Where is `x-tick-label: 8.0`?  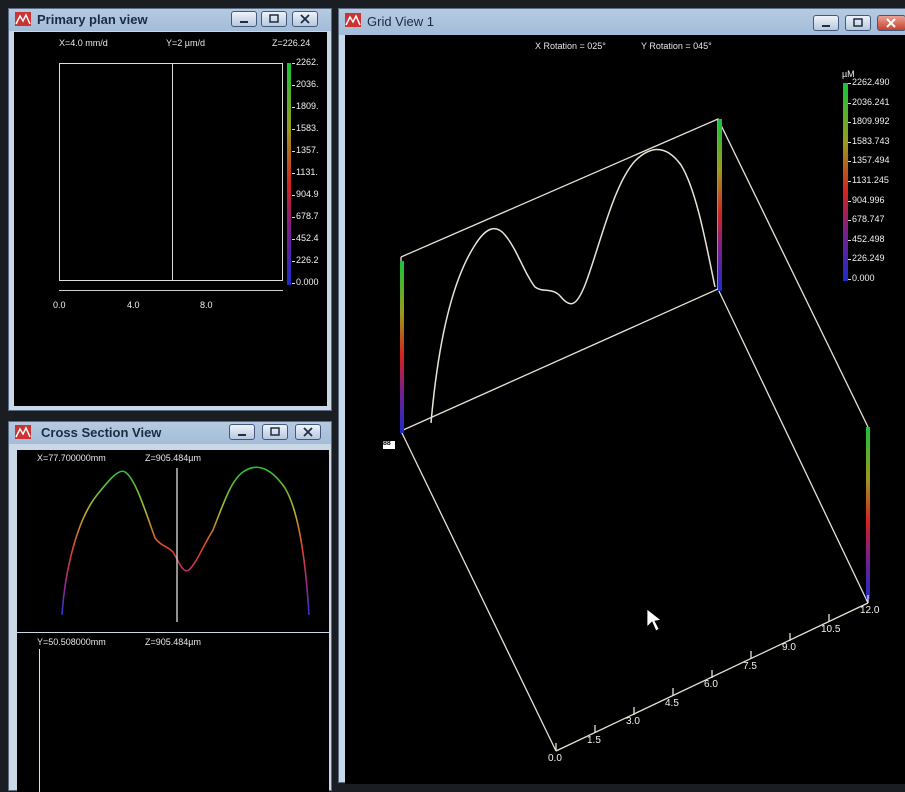
x-tick-label: 8.0 is located at coordinates (206, 305).